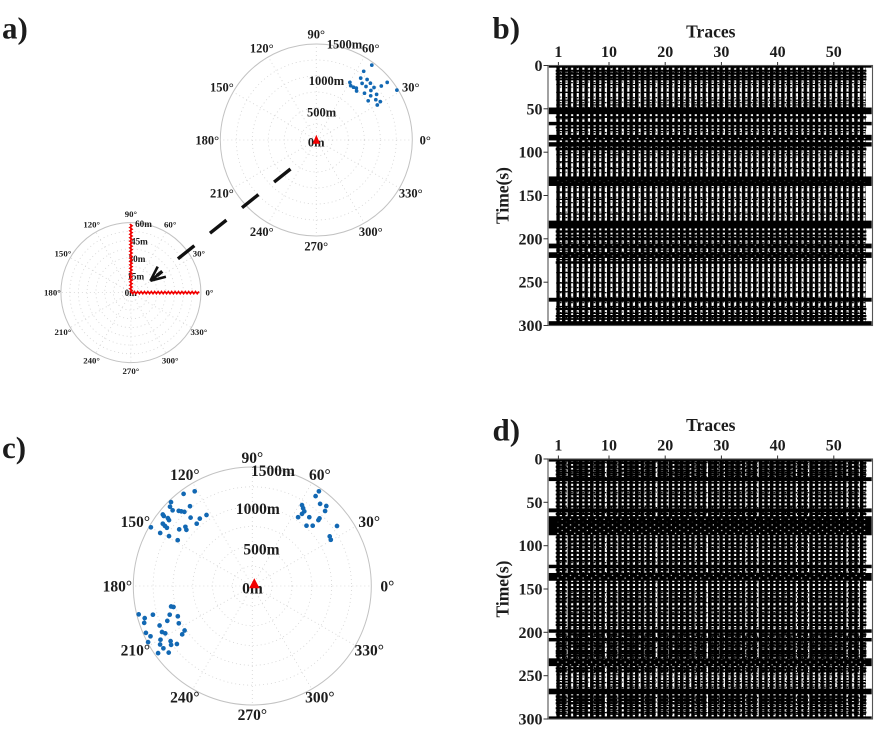  I want to click on svg-text: 15m, so click(135, 277).